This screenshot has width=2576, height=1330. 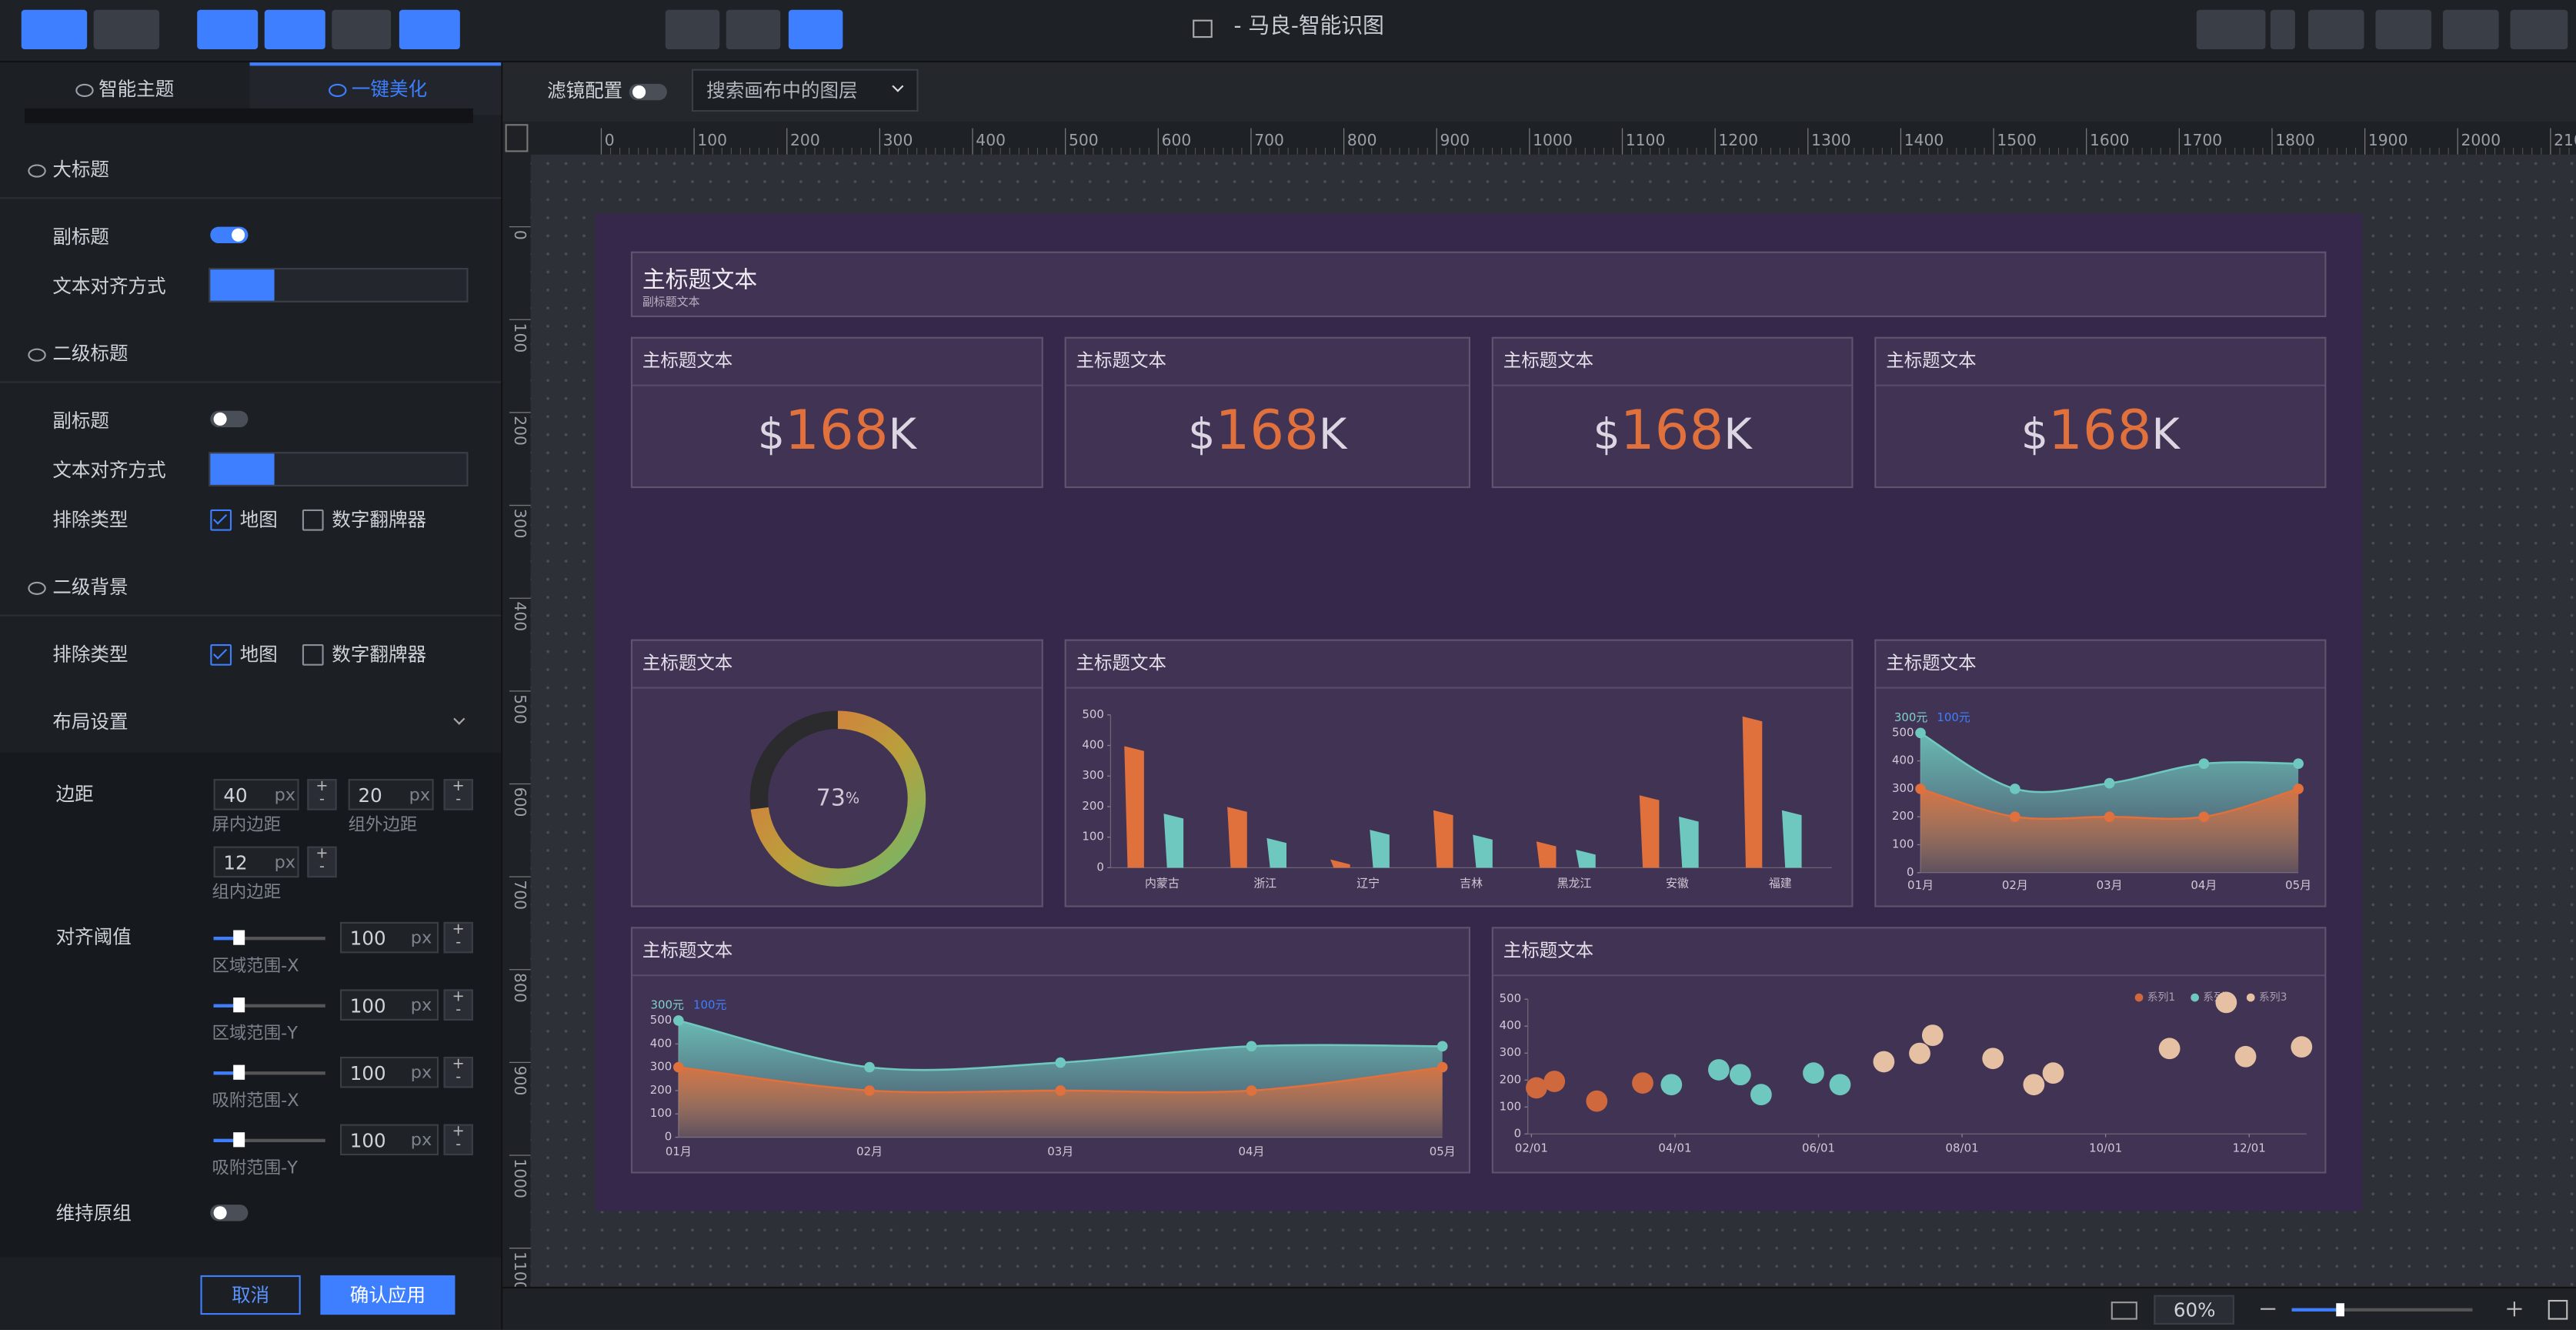 What do you see at coordinates (256, 795) in the screenshot?
I see `input: 40 px` at bounding box center [256, 795].